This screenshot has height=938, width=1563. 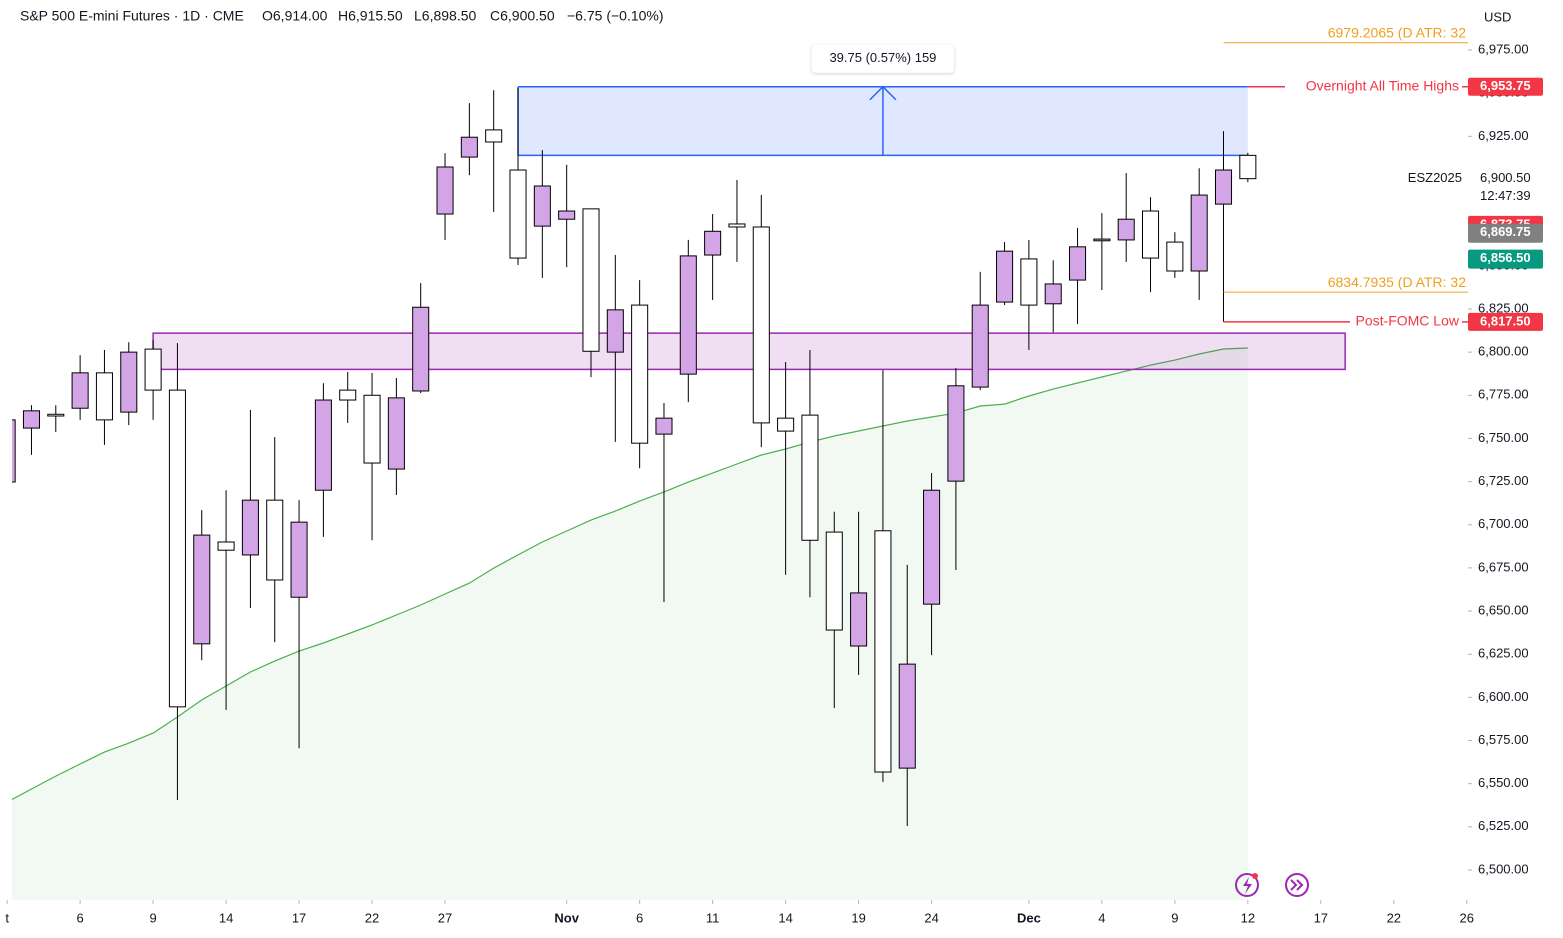 I want to click on ohlc-value: C6,900.50, so click(x=522, y=16).